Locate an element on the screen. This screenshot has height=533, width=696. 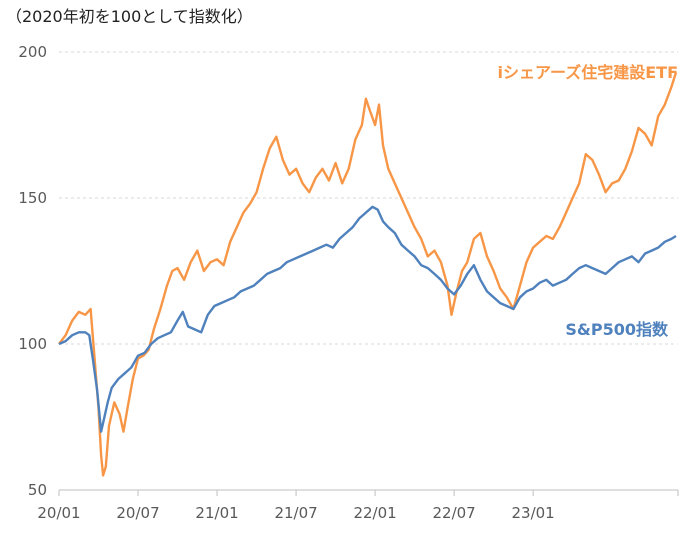
legend-label-housing-etf: iシェアーズ住宅建設ETF is located at coordinates (588, 72).